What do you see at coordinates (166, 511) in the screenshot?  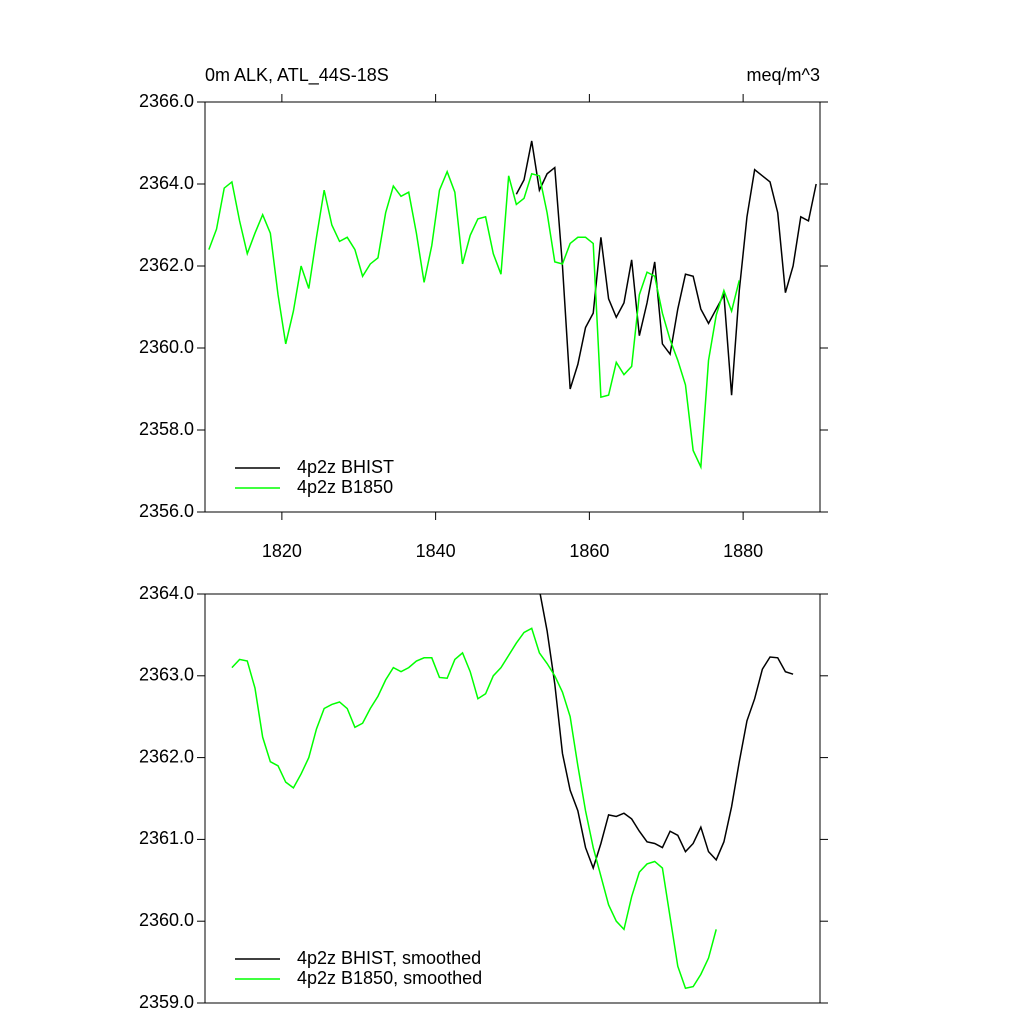 I see `y-tick-label: 2356.0` at bounding box center [166, 511].